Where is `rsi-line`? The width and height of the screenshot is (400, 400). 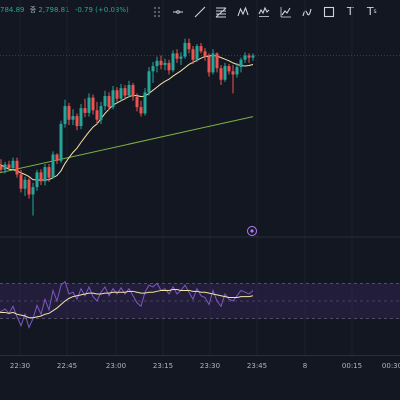
rsi-line is located at coordinates (127, 304).